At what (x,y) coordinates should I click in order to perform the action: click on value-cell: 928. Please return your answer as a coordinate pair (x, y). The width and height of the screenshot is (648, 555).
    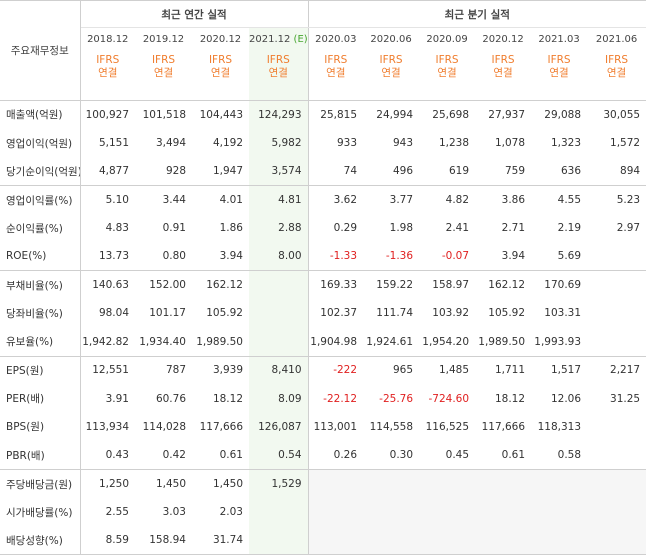
    Looking at the image, I should click on (175, 171).